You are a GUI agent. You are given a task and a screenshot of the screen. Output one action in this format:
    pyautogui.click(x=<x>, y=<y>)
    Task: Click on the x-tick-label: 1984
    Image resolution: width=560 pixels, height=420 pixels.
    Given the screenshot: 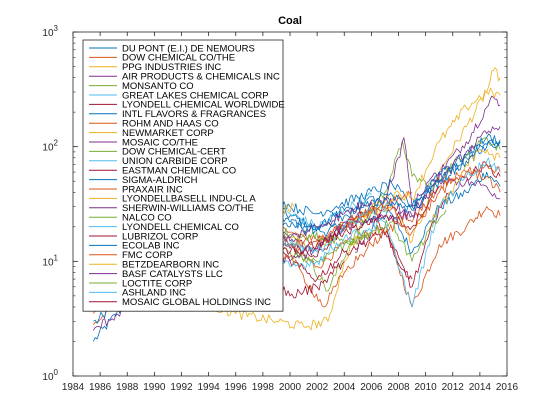 What is the action you would take?
    pyautogui.click(x=73, y=387)
    